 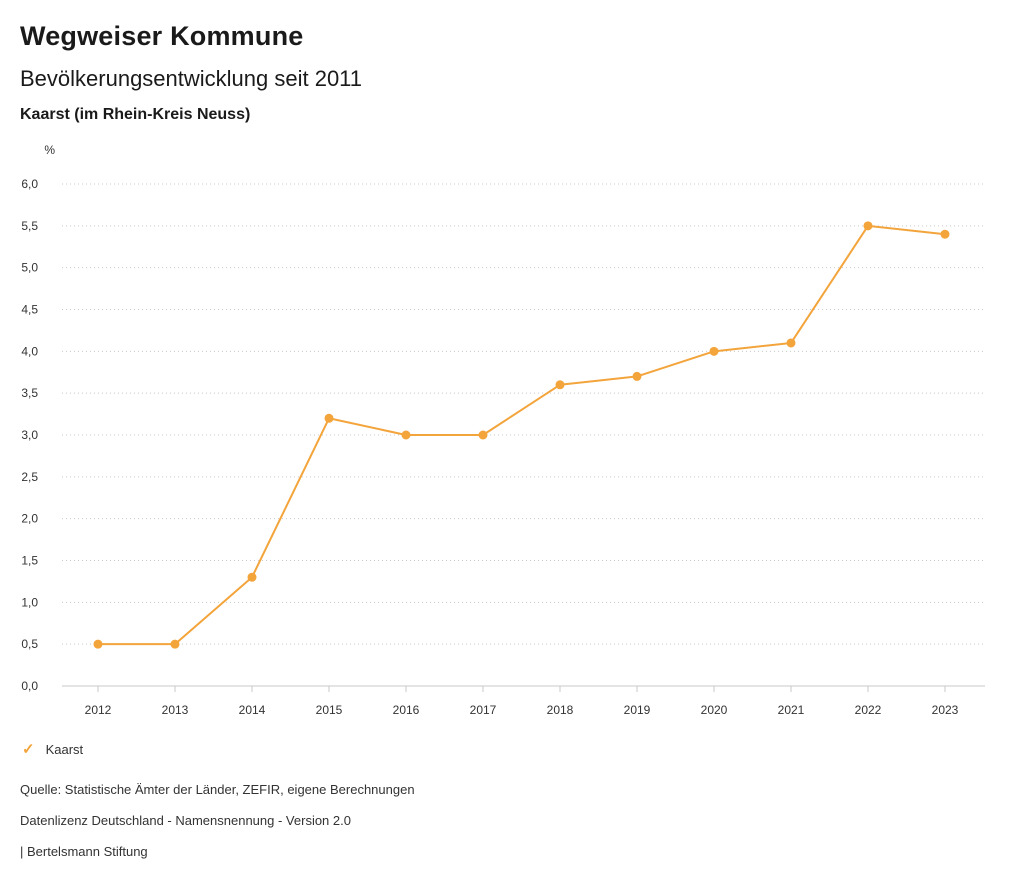 What do you see at coordinates (483, 710) in the screenshot?
I see `x-tick-label: 2017` at bounding box center [483, 710].